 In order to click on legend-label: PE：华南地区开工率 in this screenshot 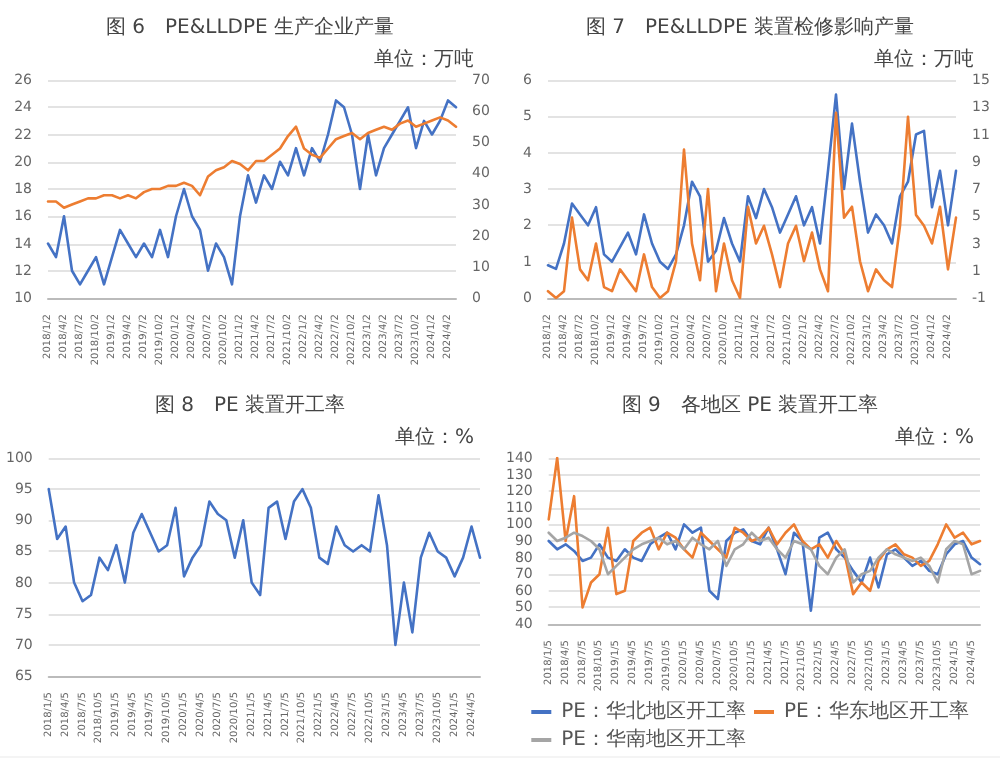, I will do `click(654, 739)`.